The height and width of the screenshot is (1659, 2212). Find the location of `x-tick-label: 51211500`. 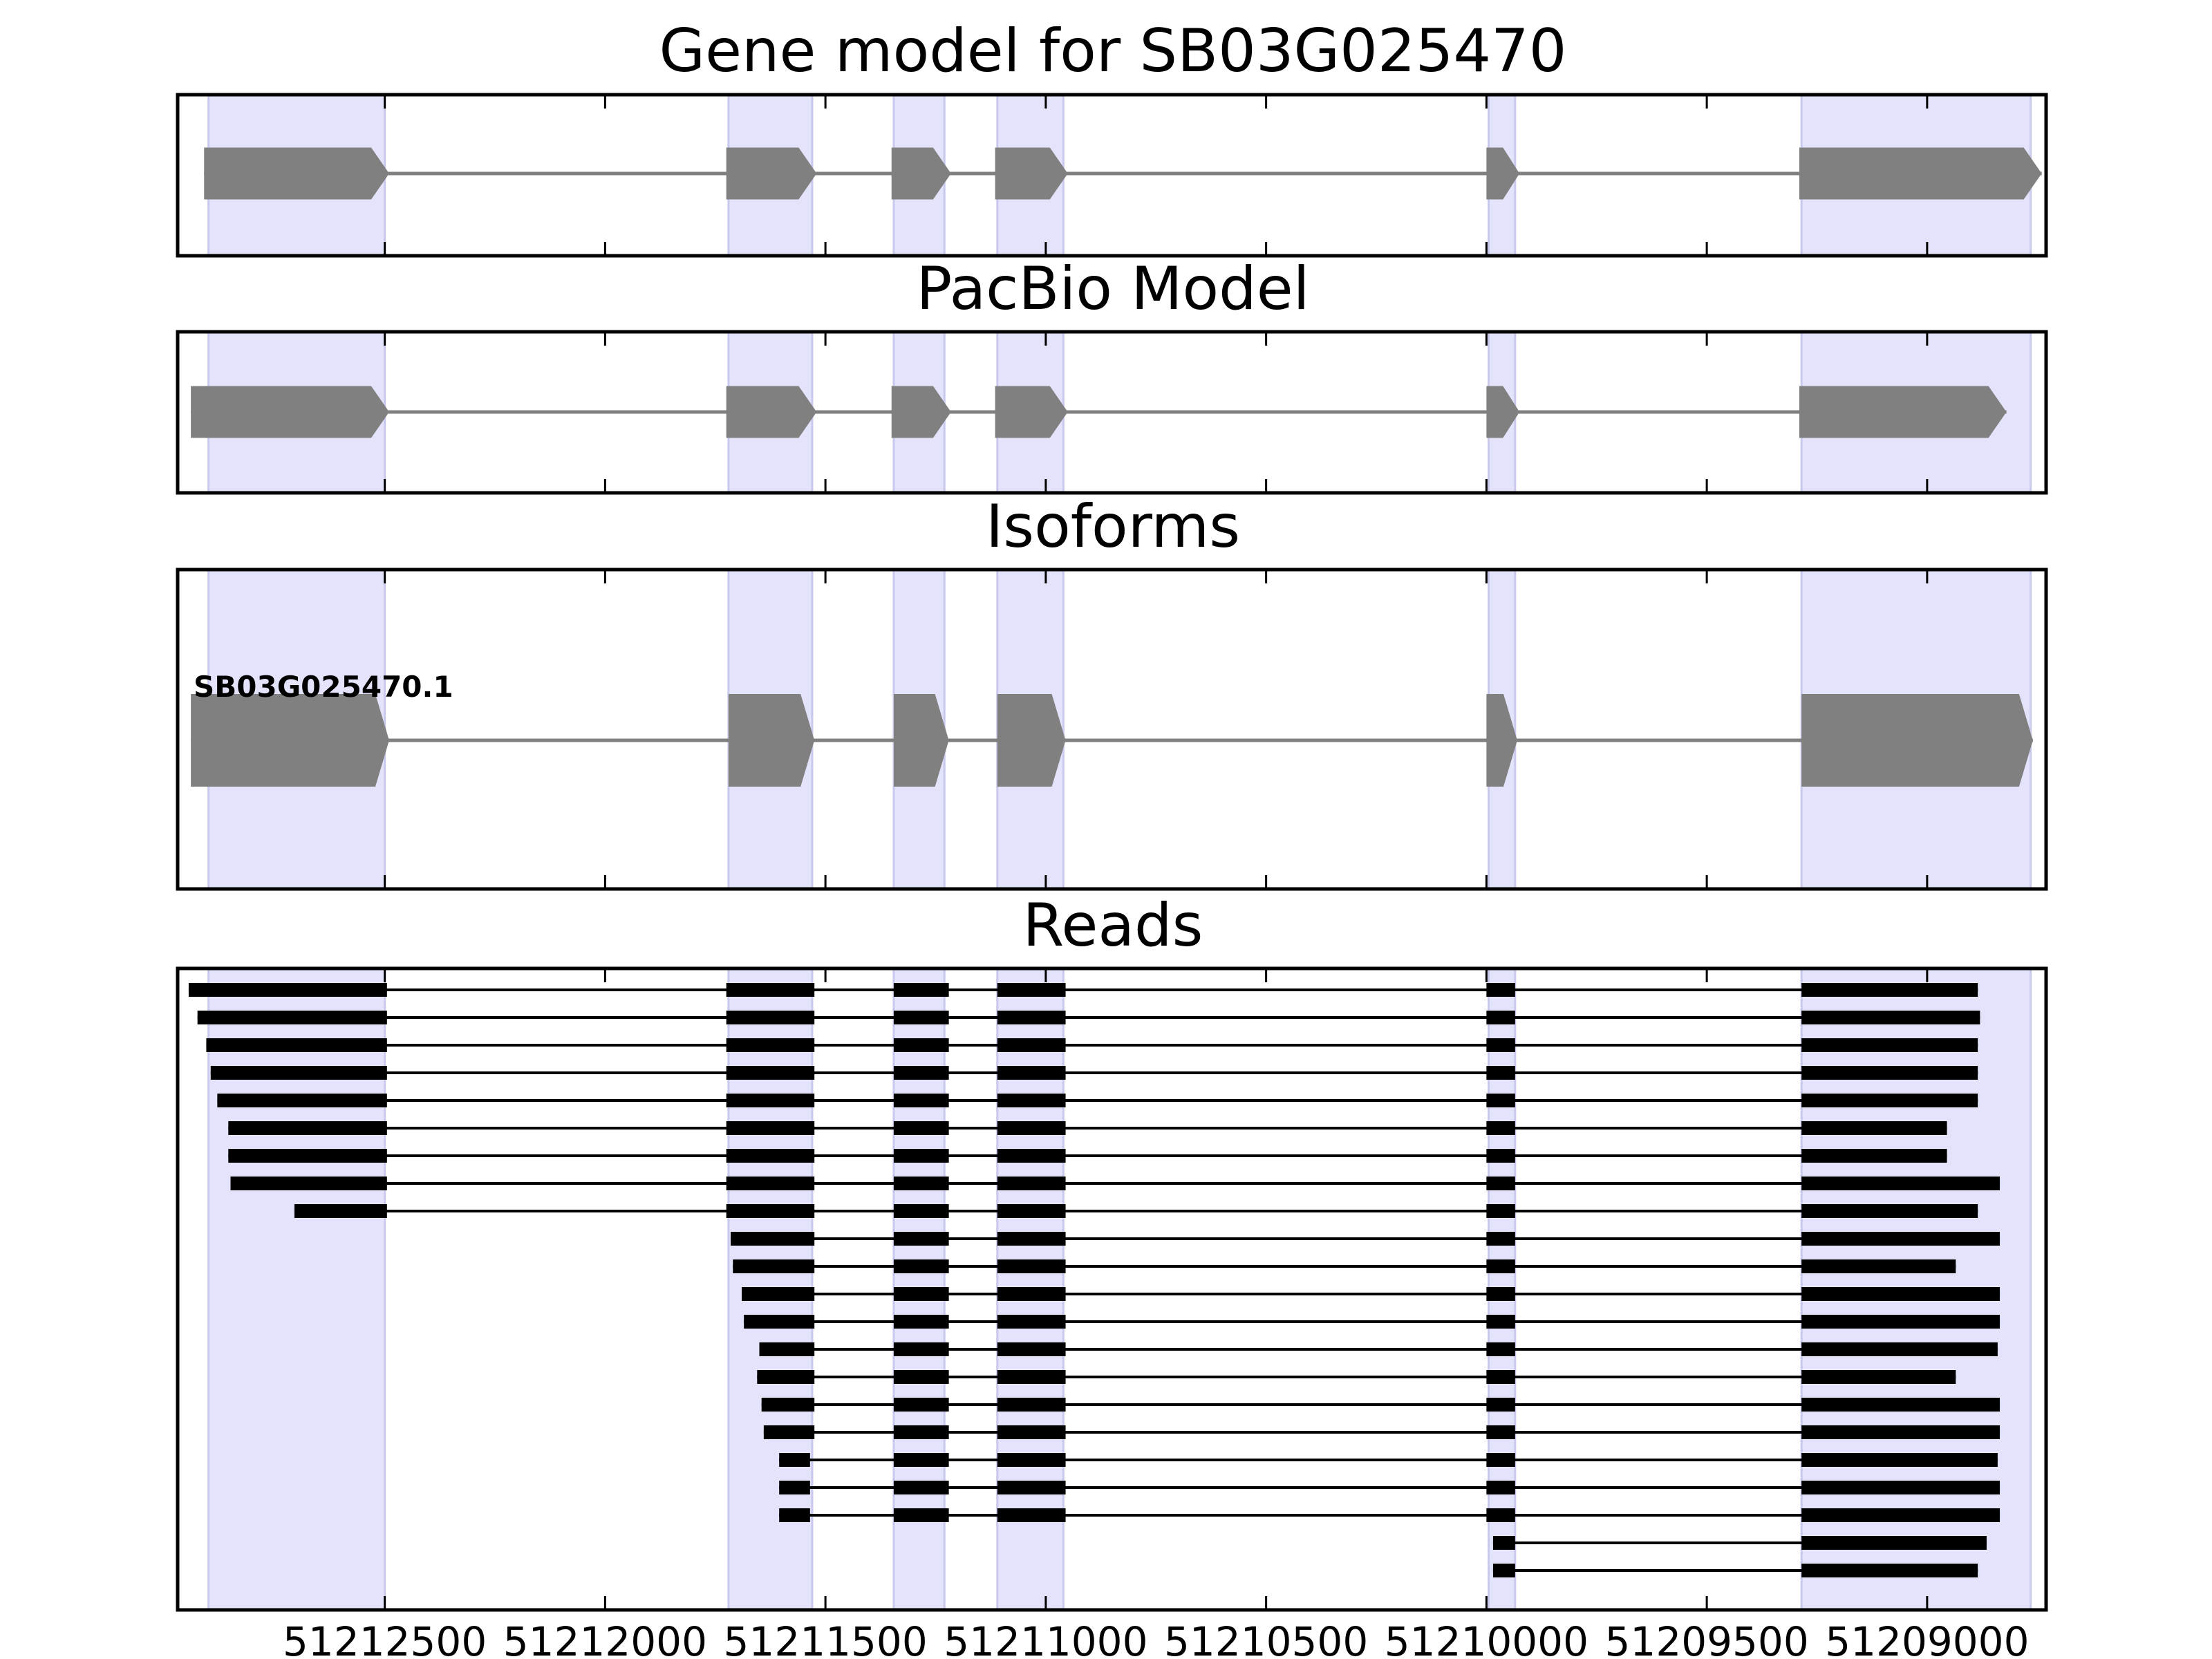

x-tick-label: 51211500 is located at coordinates (826, 1638).